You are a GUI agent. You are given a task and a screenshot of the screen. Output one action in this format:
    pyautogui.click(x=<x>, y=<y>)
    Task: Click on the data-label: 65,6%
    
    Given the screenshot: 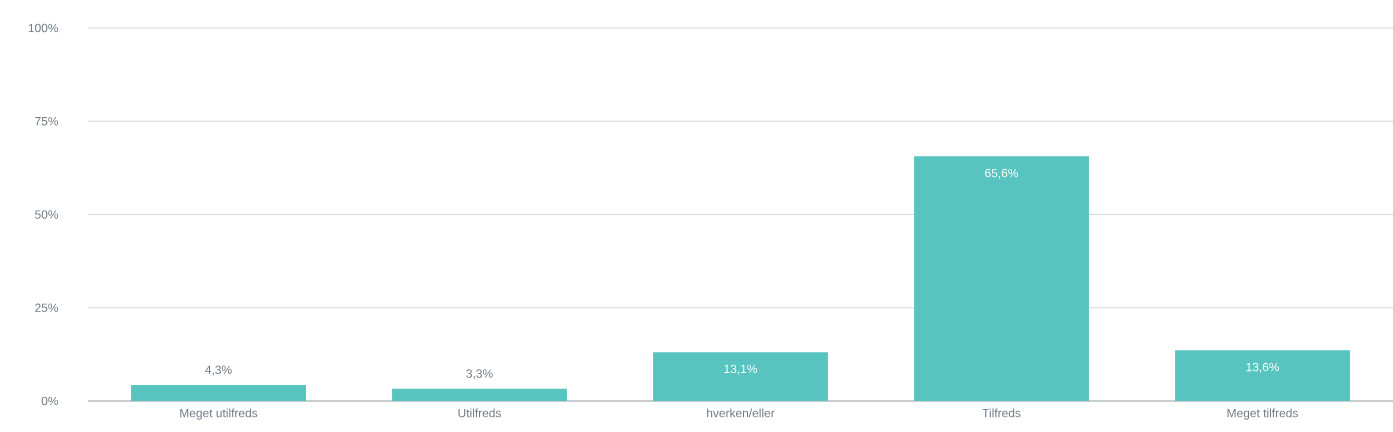 What is the action you would take?
    pyautogui.click(x=1002, y=173)
    